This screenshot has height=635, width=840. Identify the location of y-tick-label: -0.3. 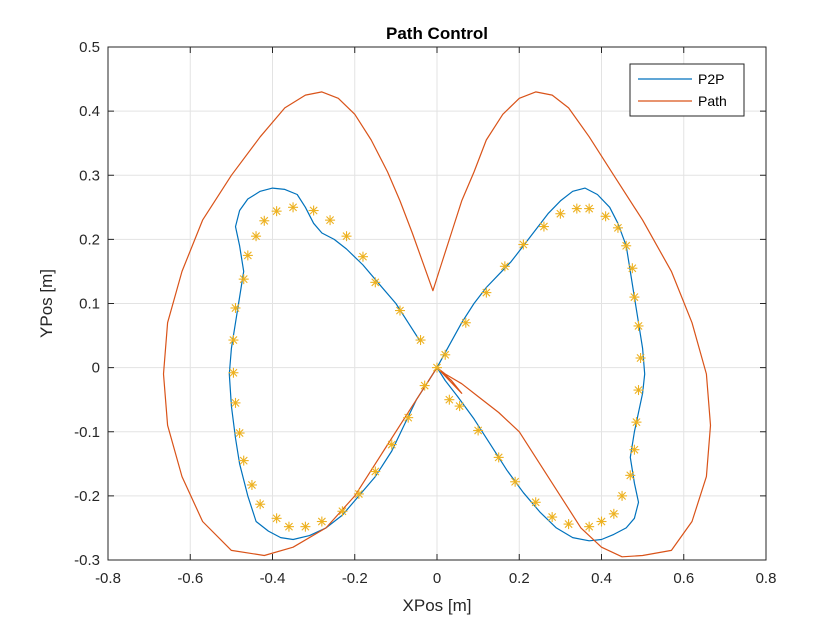
(87, 560).